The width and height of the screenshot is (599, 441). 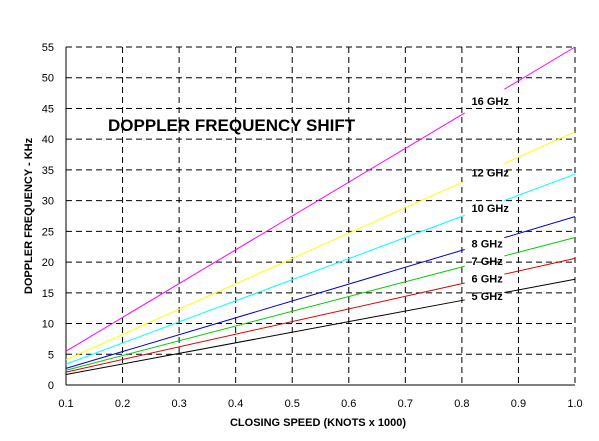 What do you see at coordinates (491, 199) in the screenshot?
I see `series-labels: 16 GHz 12 GHz 10 GHz 8 GHz 7 GHz 6 GHz 5 GHz` at bounding box center [491, 199].